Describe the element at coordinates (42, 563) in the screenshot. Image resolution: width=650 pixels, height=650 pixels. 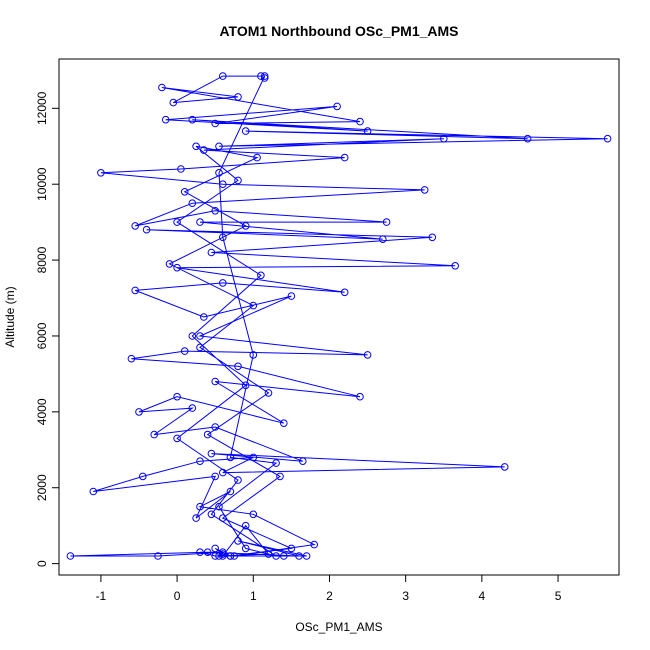
I see `y-tick-label: 0` at that location.